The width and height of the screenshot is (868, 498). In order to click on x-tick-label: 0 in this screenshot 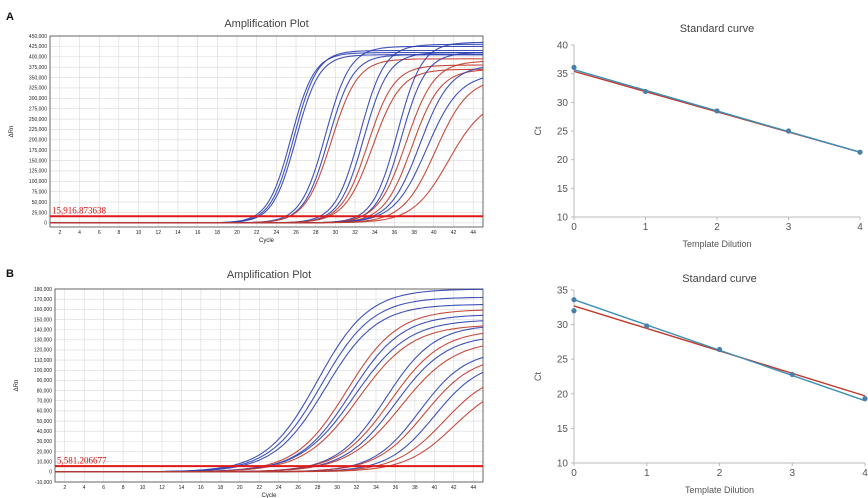, I will do `click(574, 473)`.